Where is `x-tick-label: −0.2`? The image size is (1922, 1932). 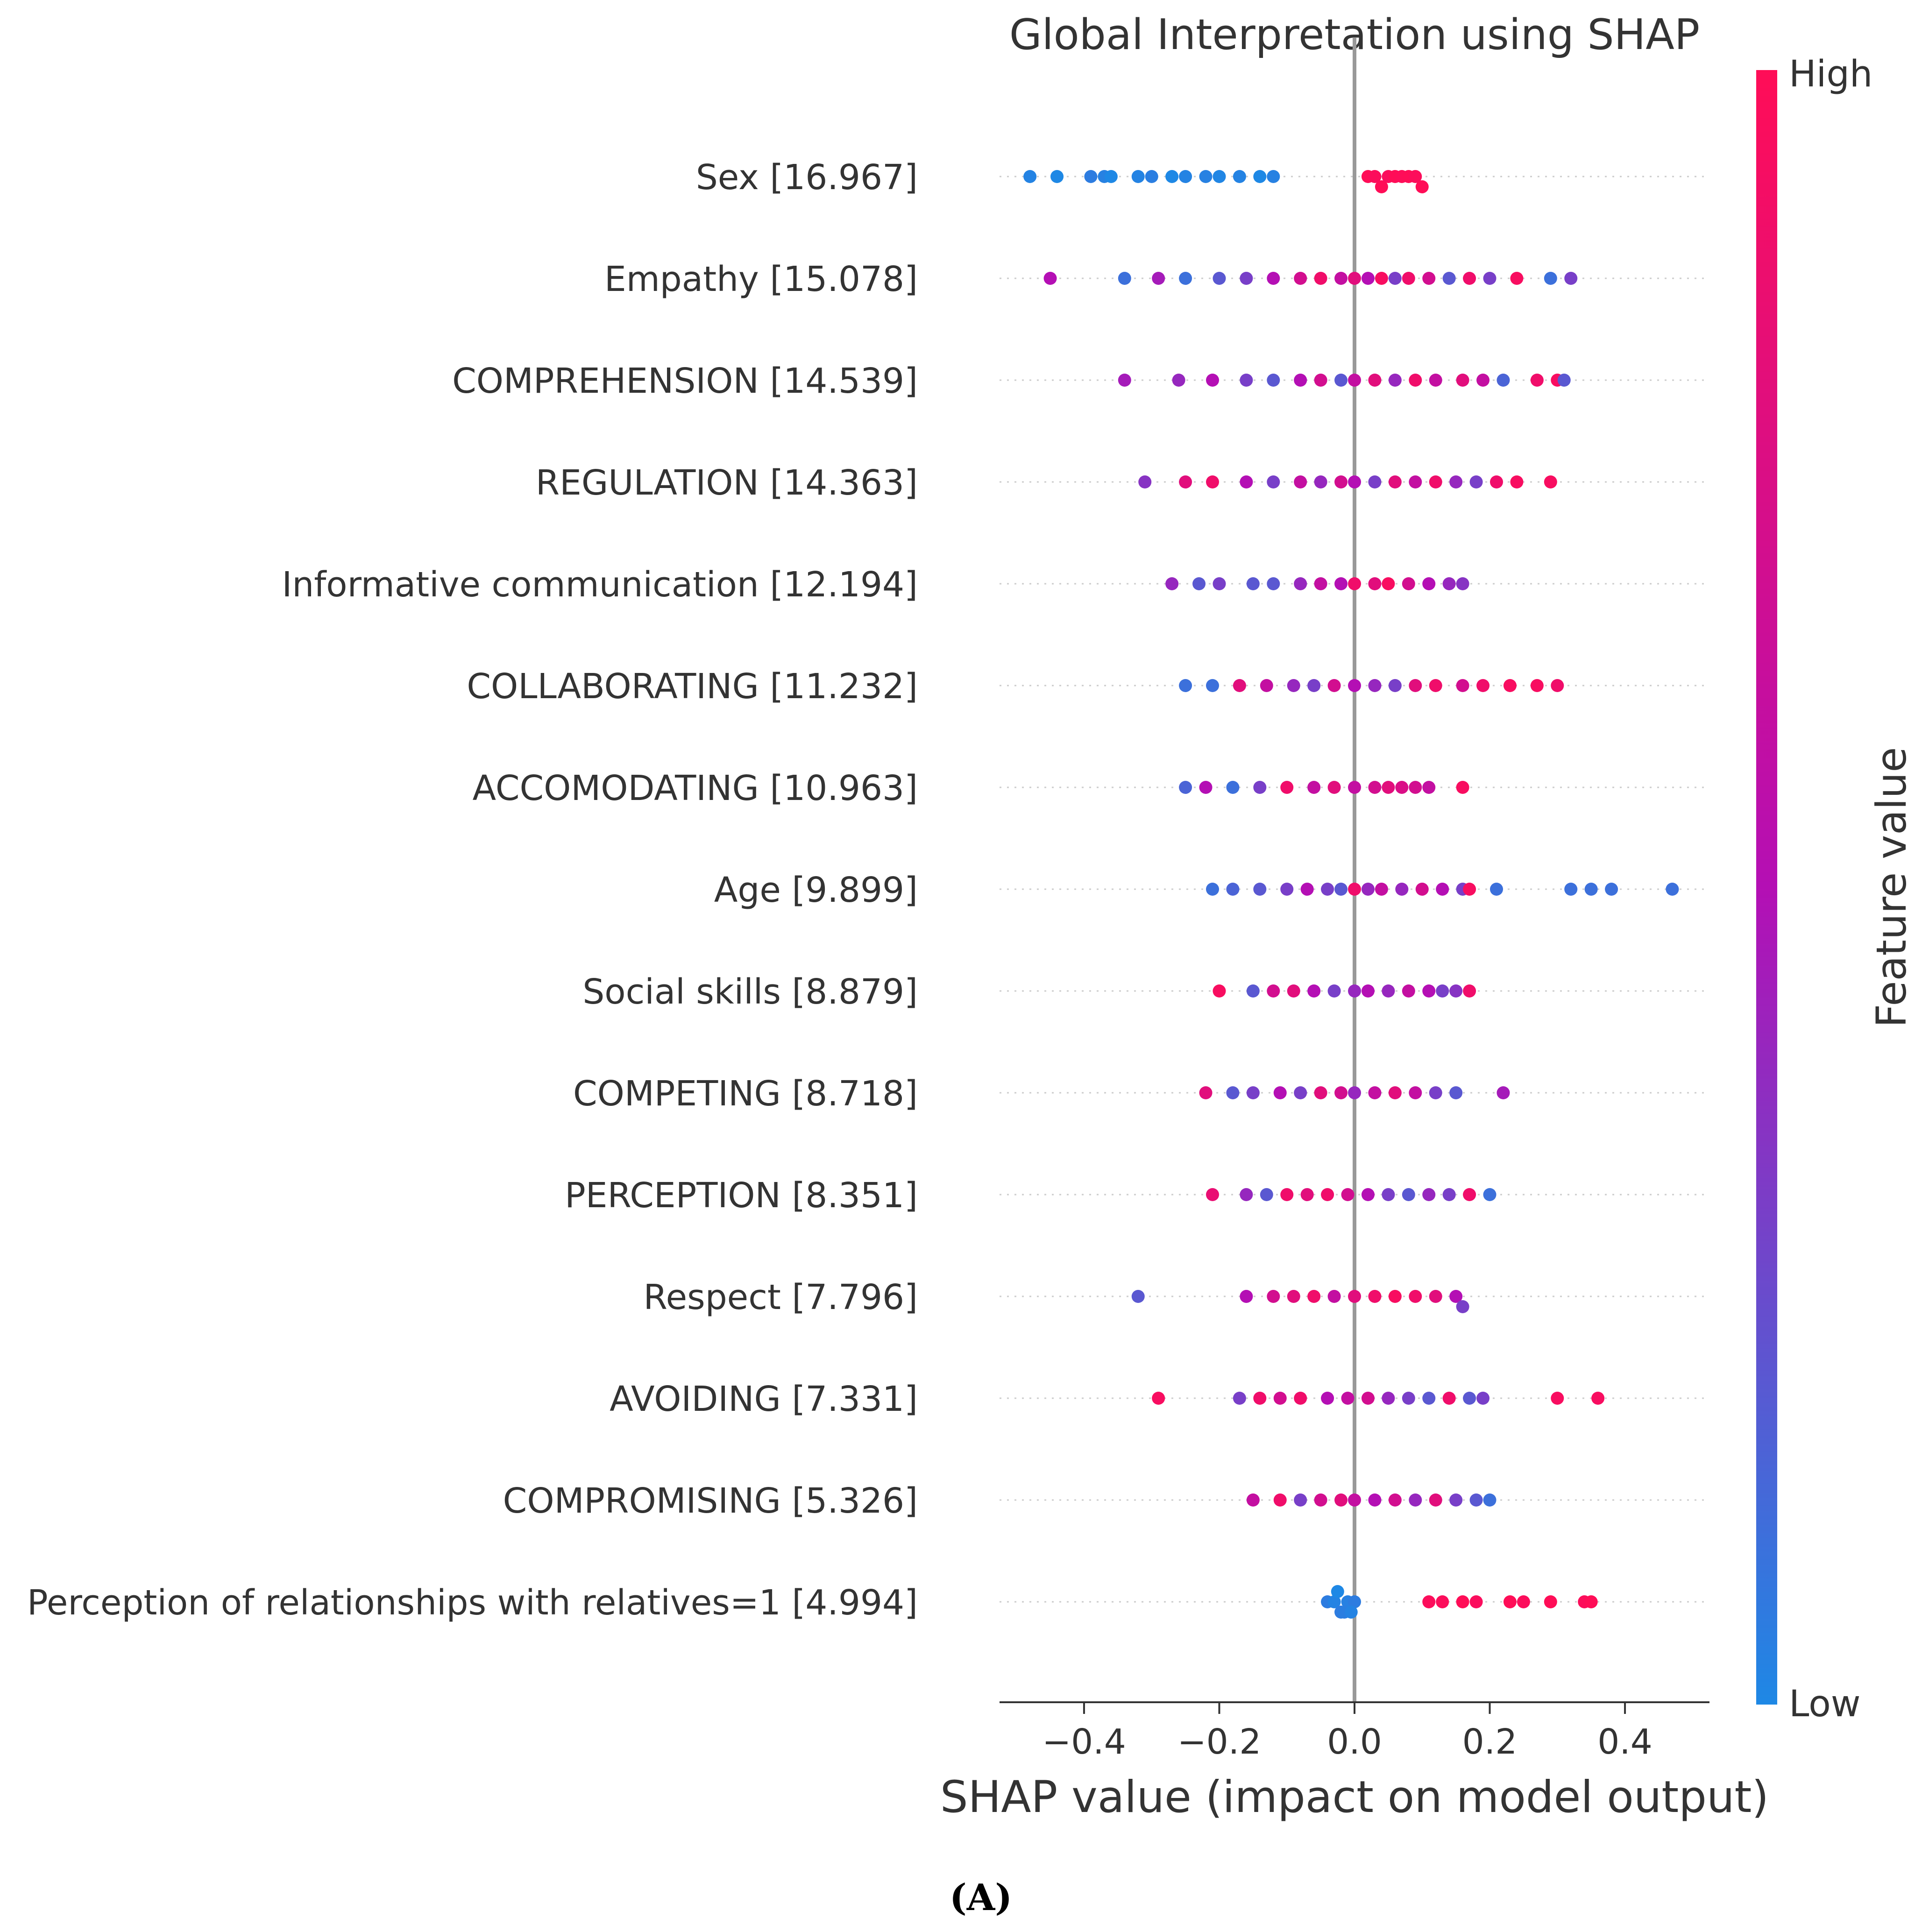 x-tick-label: −0.2 is located at coordinates (1219, 1742).